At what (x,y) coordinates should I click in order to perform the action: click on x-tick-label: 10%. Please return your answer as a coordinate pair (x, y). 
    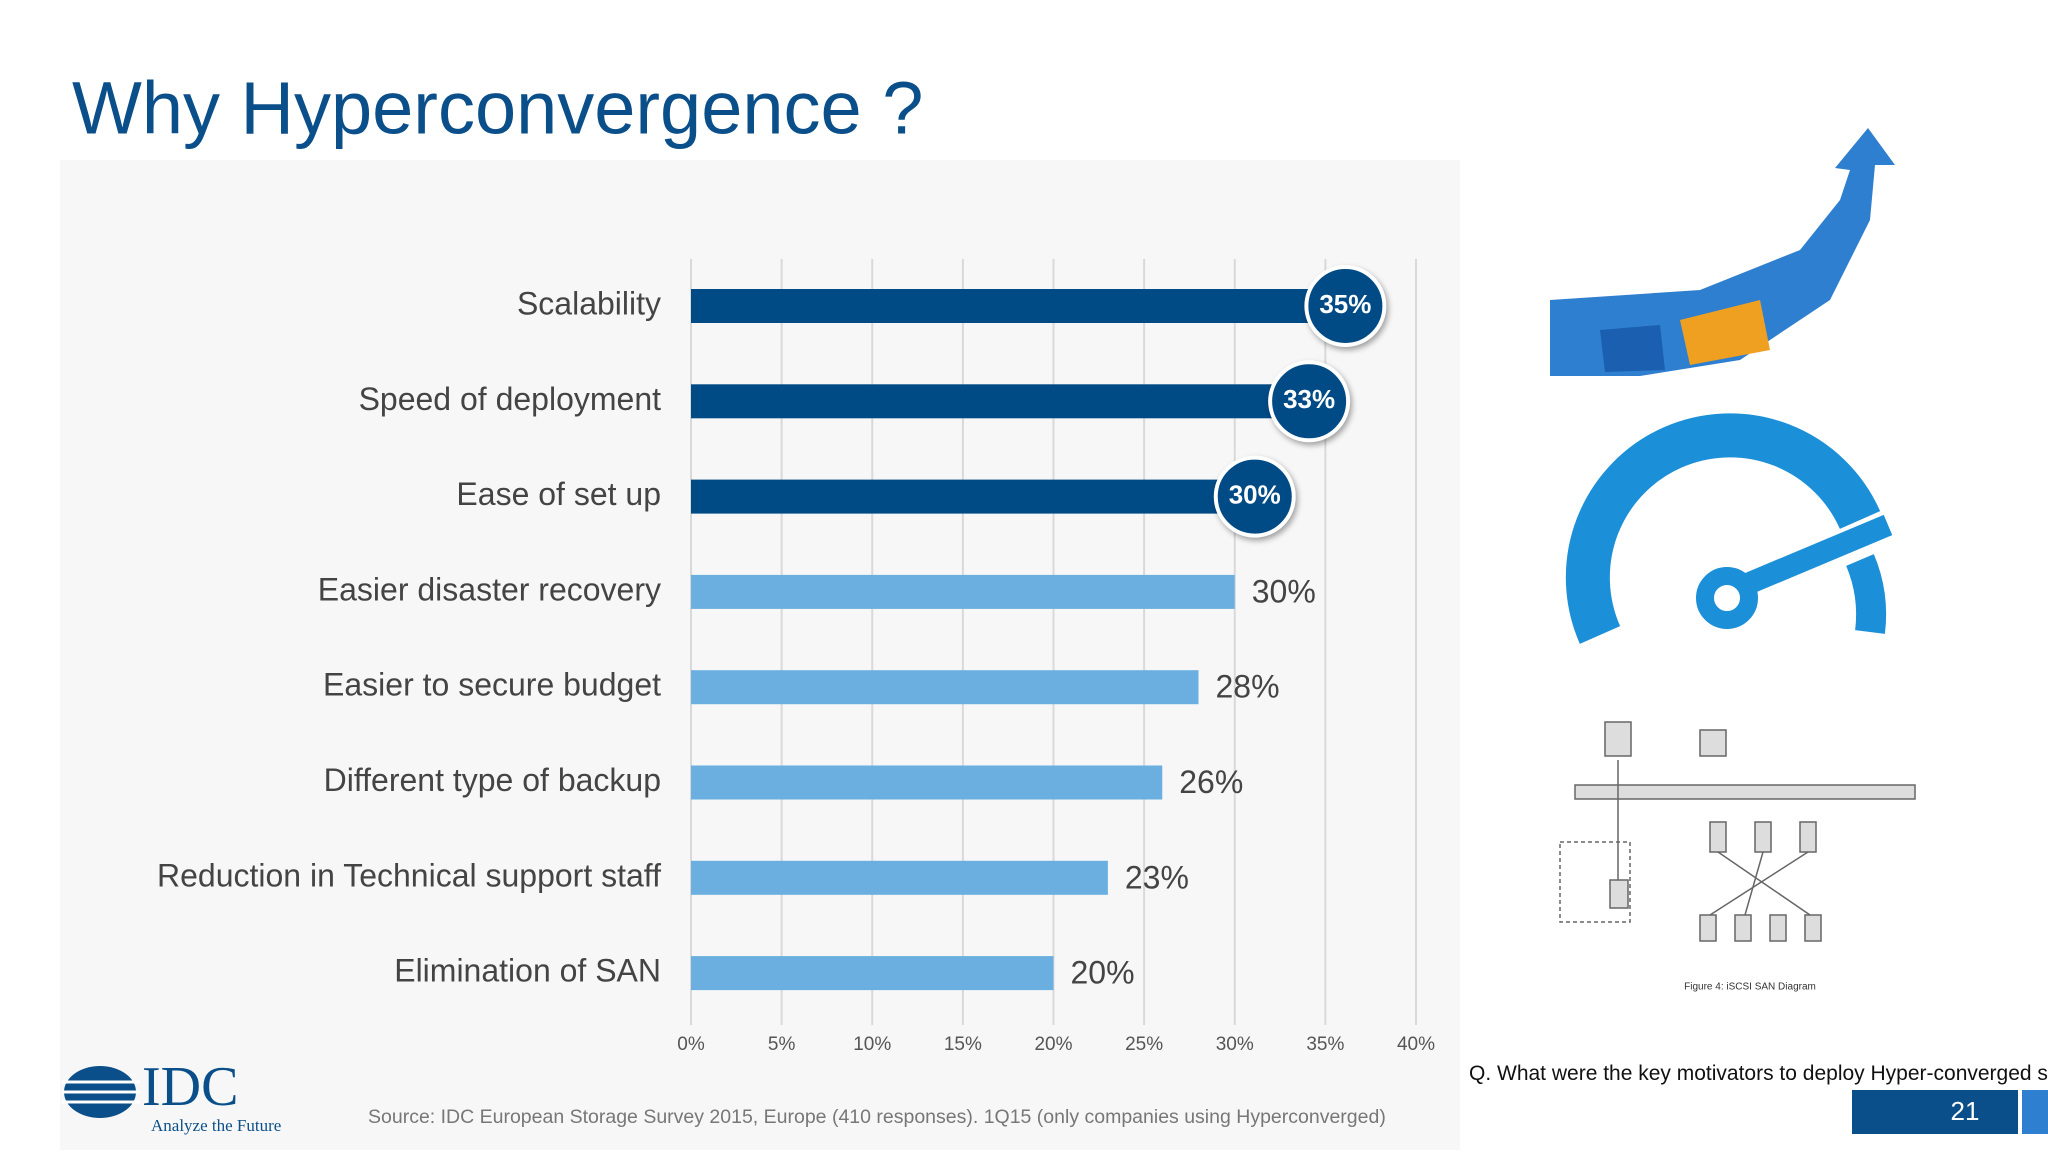
    Looking at the image, I should click on (872, 1044).